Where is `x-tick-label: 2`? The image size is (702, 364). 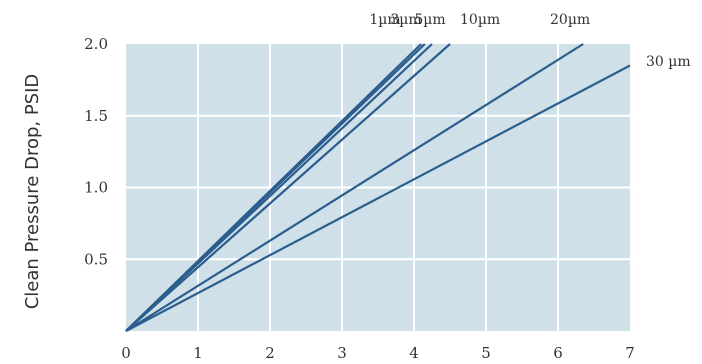
x-tick-label: 2 is located at coordinates (270, 353).